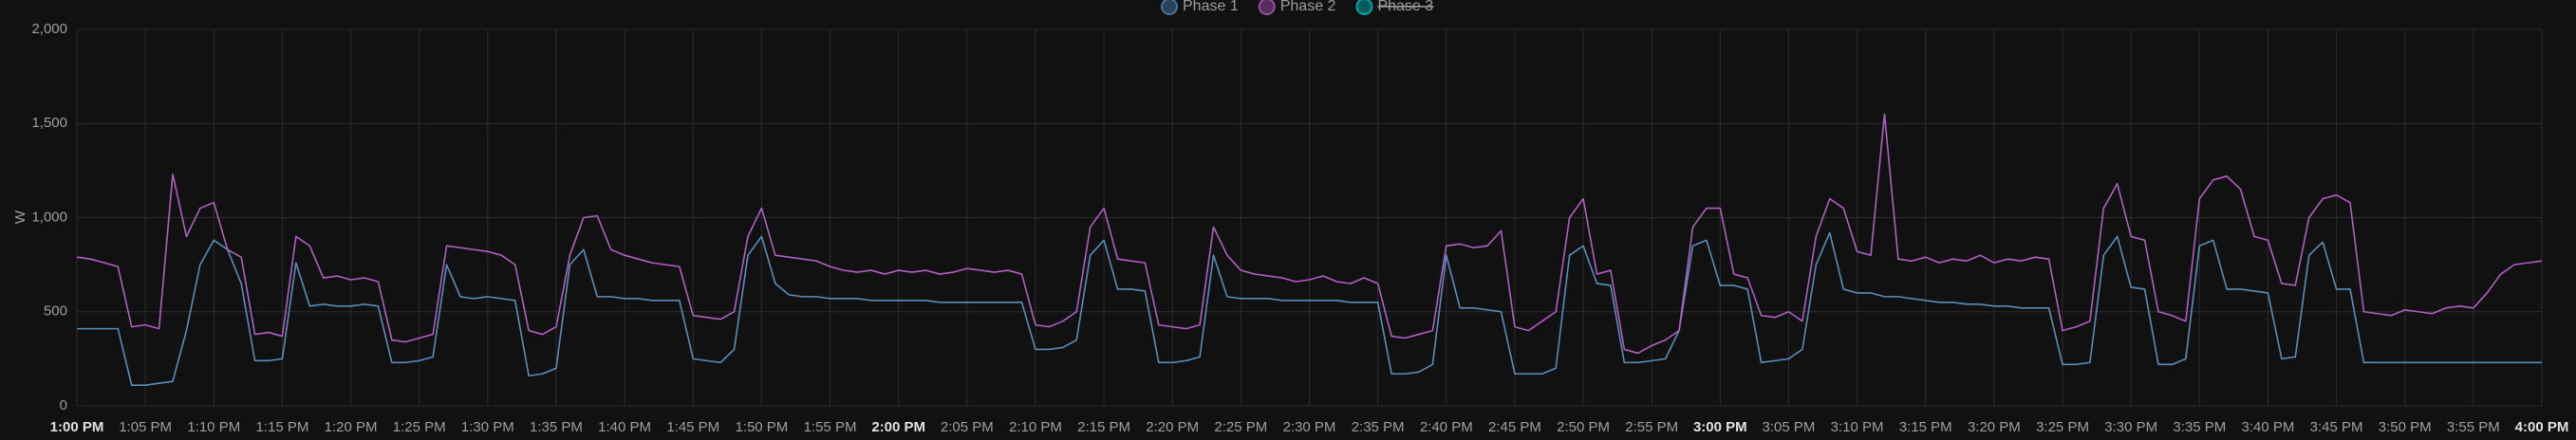 Image resolution: width=2576 pixels, height=440 pixels. Describe the element at coordinates (419, 427) in the screenshot. I see `x-tick-label: 1:25 PM` at that location.